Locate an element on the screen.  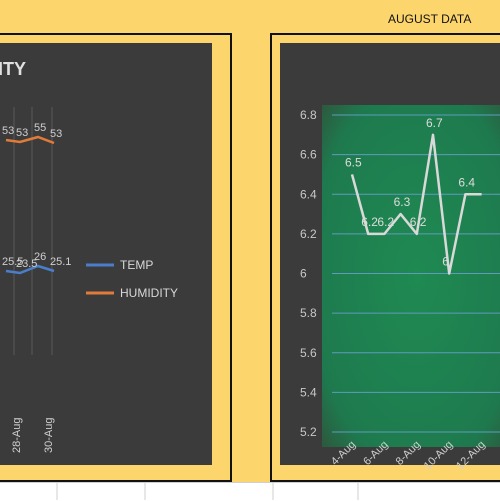
sheet-title: AUGUST DATA is located at coordinates (430, 19).